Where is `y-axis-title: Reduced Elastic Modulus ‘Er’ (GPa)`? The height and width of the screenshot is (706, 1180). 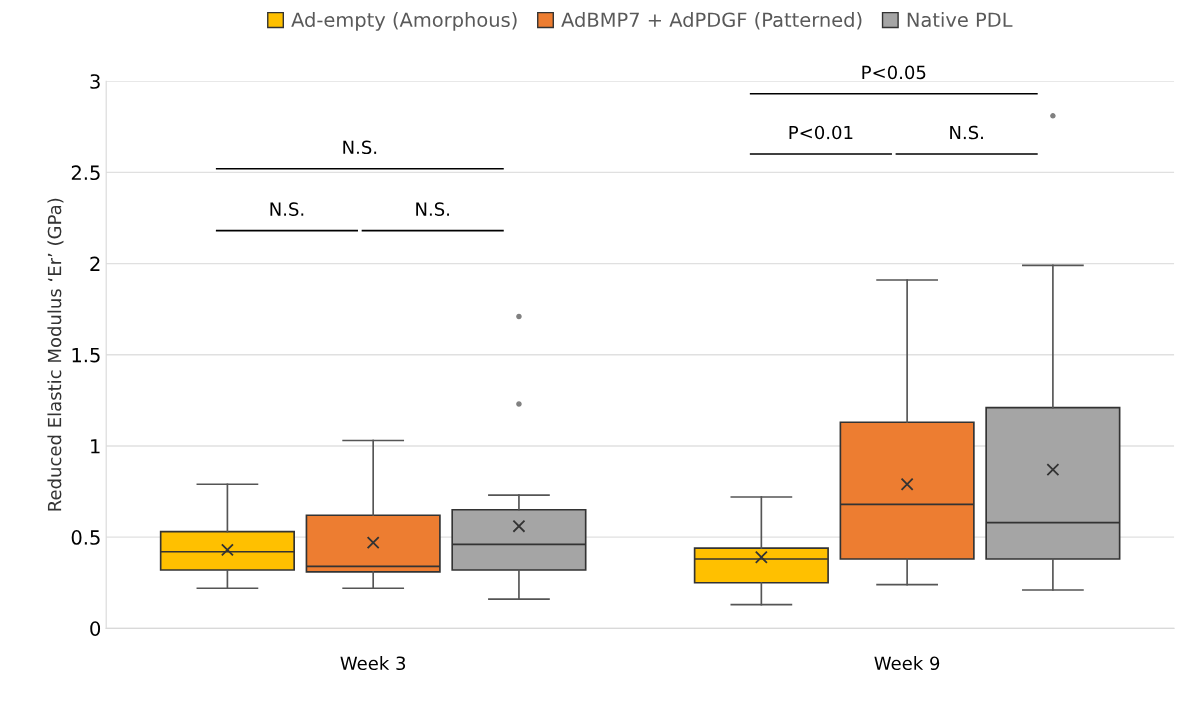 y-axis-title: Reduced Elastic Modulus ‘Er’ (GPa) is located at coordinates (55, 354).